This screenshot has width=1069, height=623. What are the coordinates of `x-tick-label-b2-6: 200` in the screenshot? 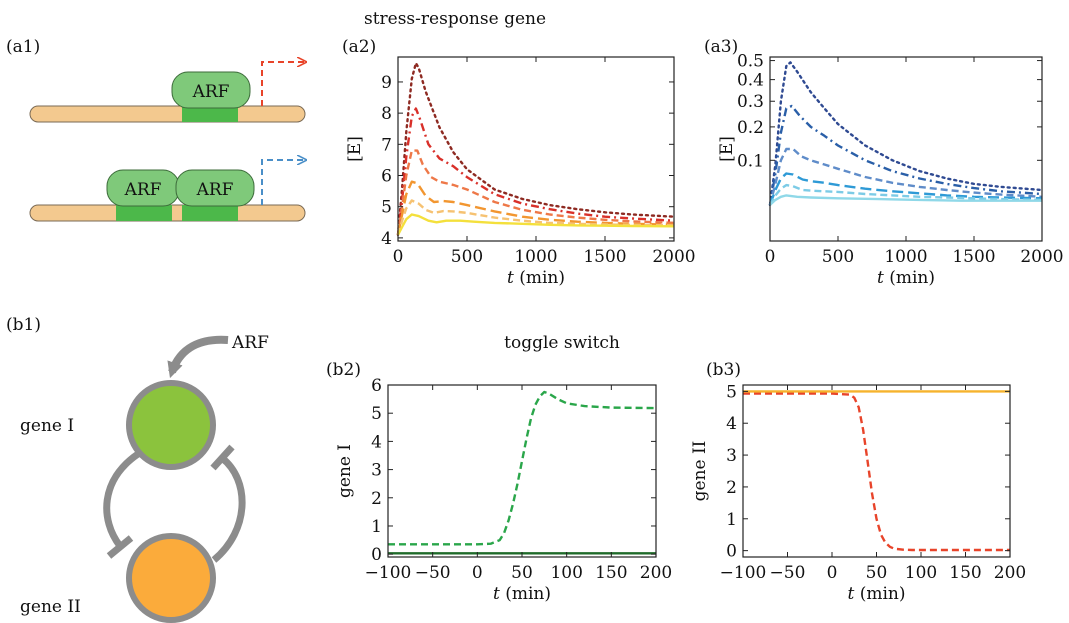 It's located at (656, 573).